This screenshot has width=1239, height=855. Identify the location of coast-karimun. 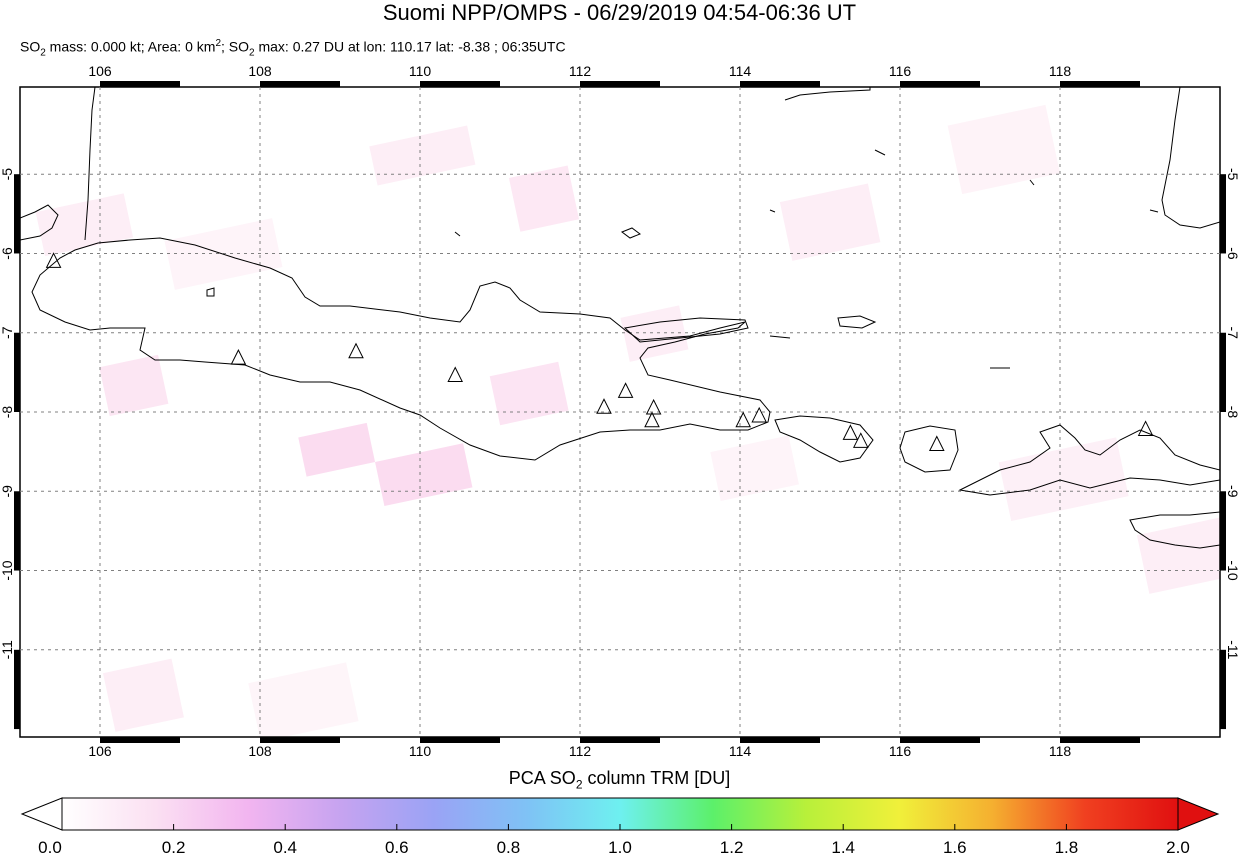
(210, 292).